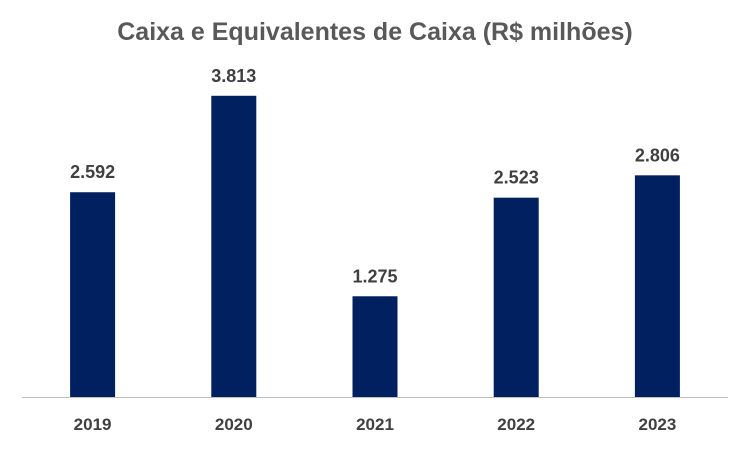 The image size is (750, 450). What do you see at coordinates (92, 172) in the screenshot?
I see `data-label-2019: 2.592` at bounding box center [92, 172].